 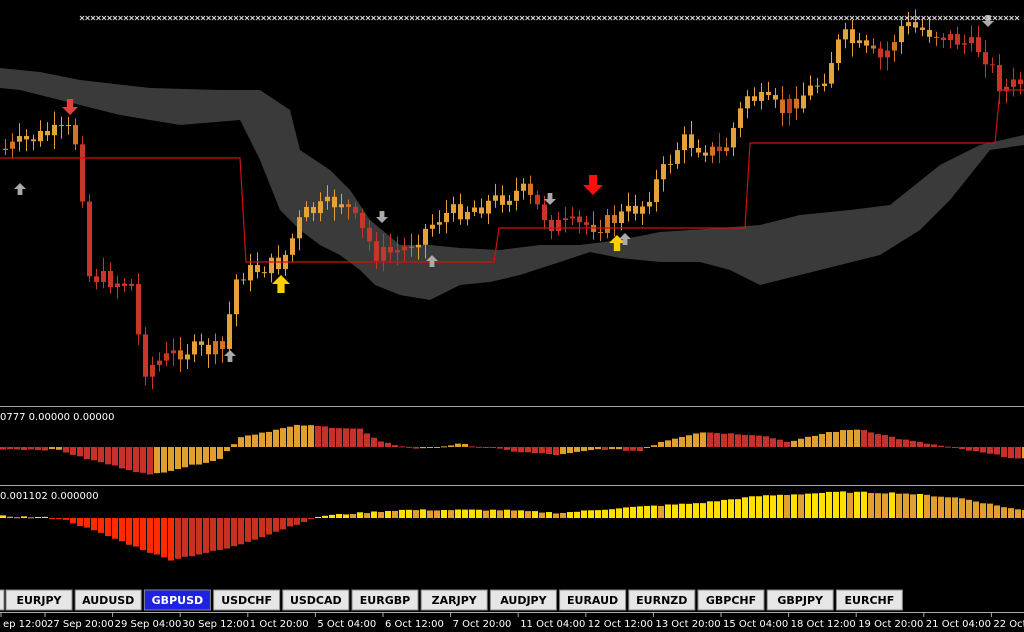 I want to click on symbol-tab: AUDUSD, so click(x=108, y=600).